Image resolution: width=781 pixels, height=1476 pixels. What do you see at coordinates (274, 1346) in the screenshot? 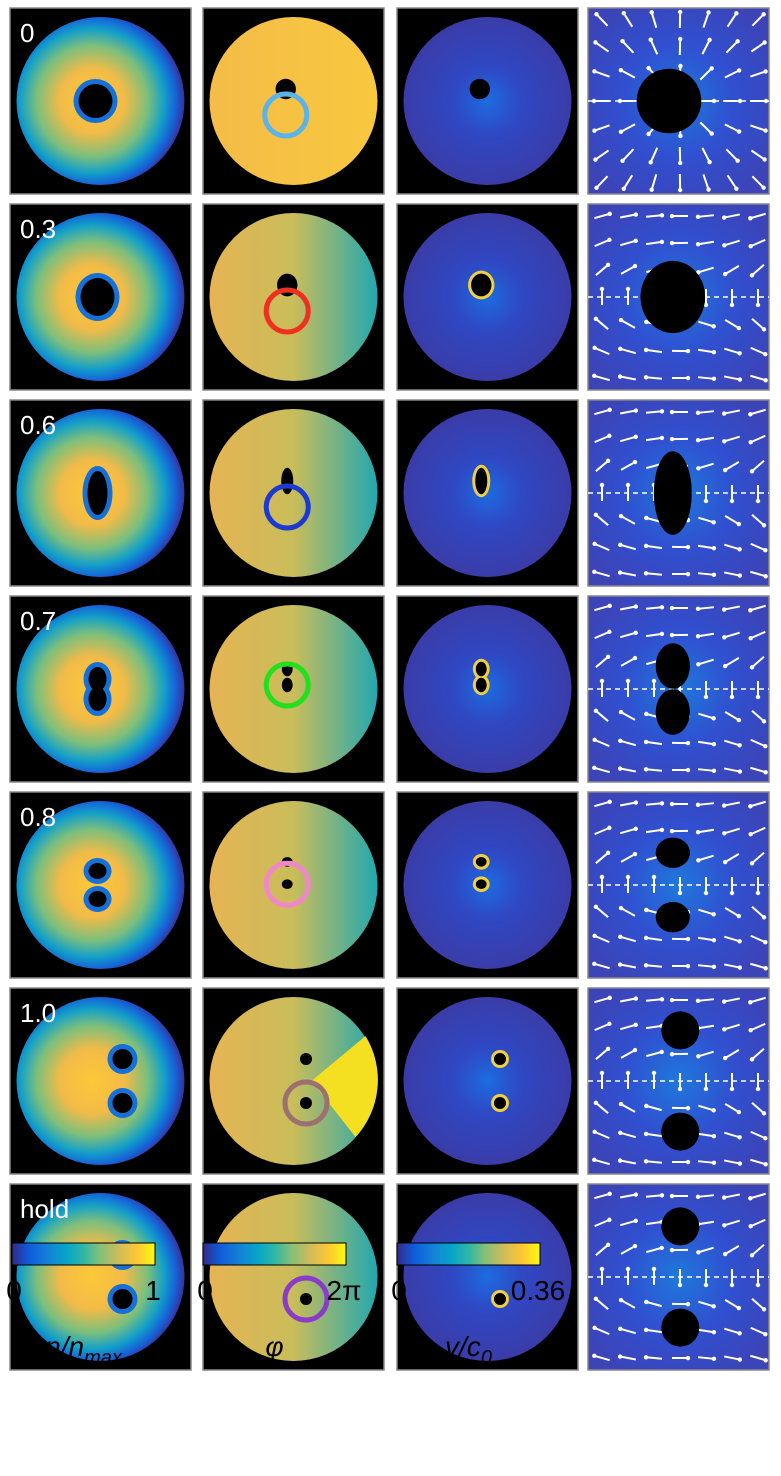
I see `symbol-main: φ` at bounding box center [274, 1346].